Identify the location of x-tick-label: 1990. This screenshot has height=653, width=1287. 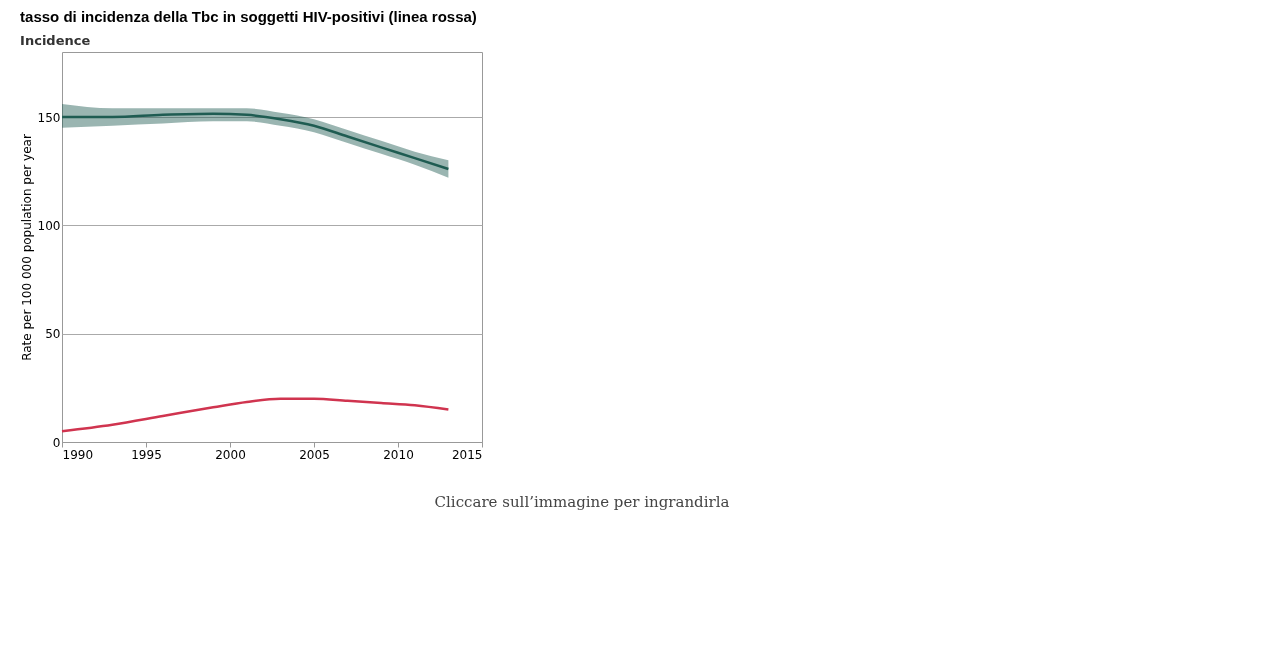
(78, 454).